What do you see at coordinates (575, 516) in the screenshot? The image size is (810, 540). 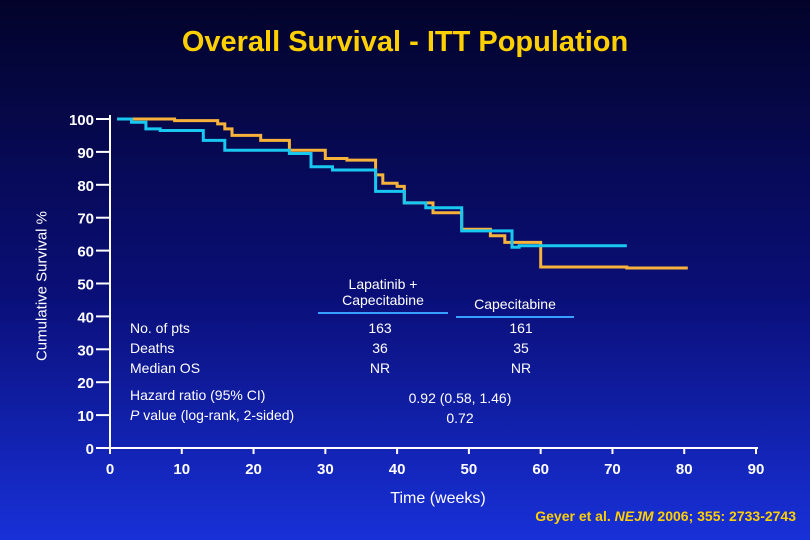 I see `citation-authors: Geyer et al.` at bounding box center [575, 516].